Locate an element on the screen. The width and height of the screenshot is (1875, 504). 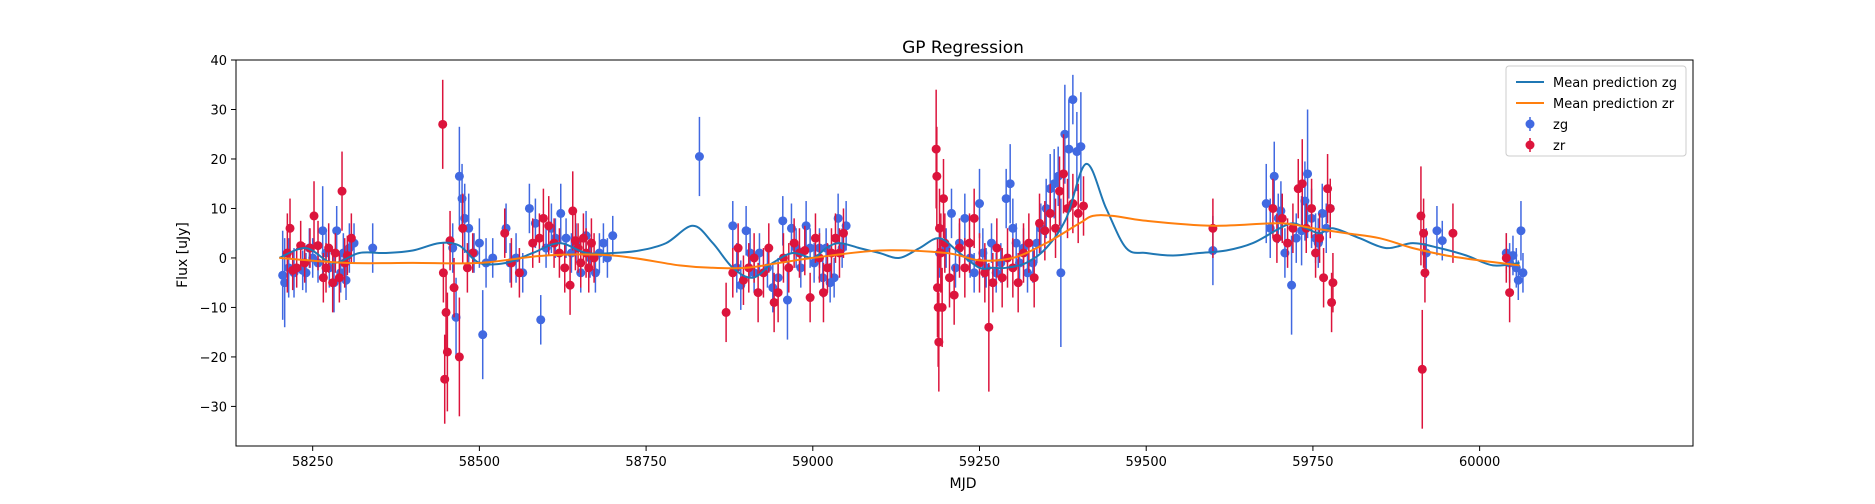
x-tick-label: 58250 is located at coordinates (312, 462).